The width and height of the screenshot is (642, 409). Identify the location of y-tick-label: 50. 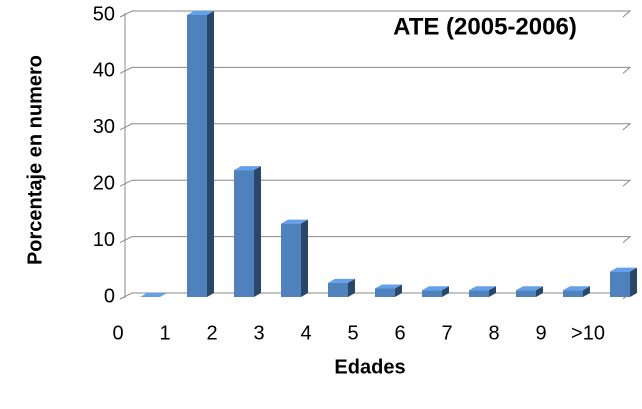
(104, 14).